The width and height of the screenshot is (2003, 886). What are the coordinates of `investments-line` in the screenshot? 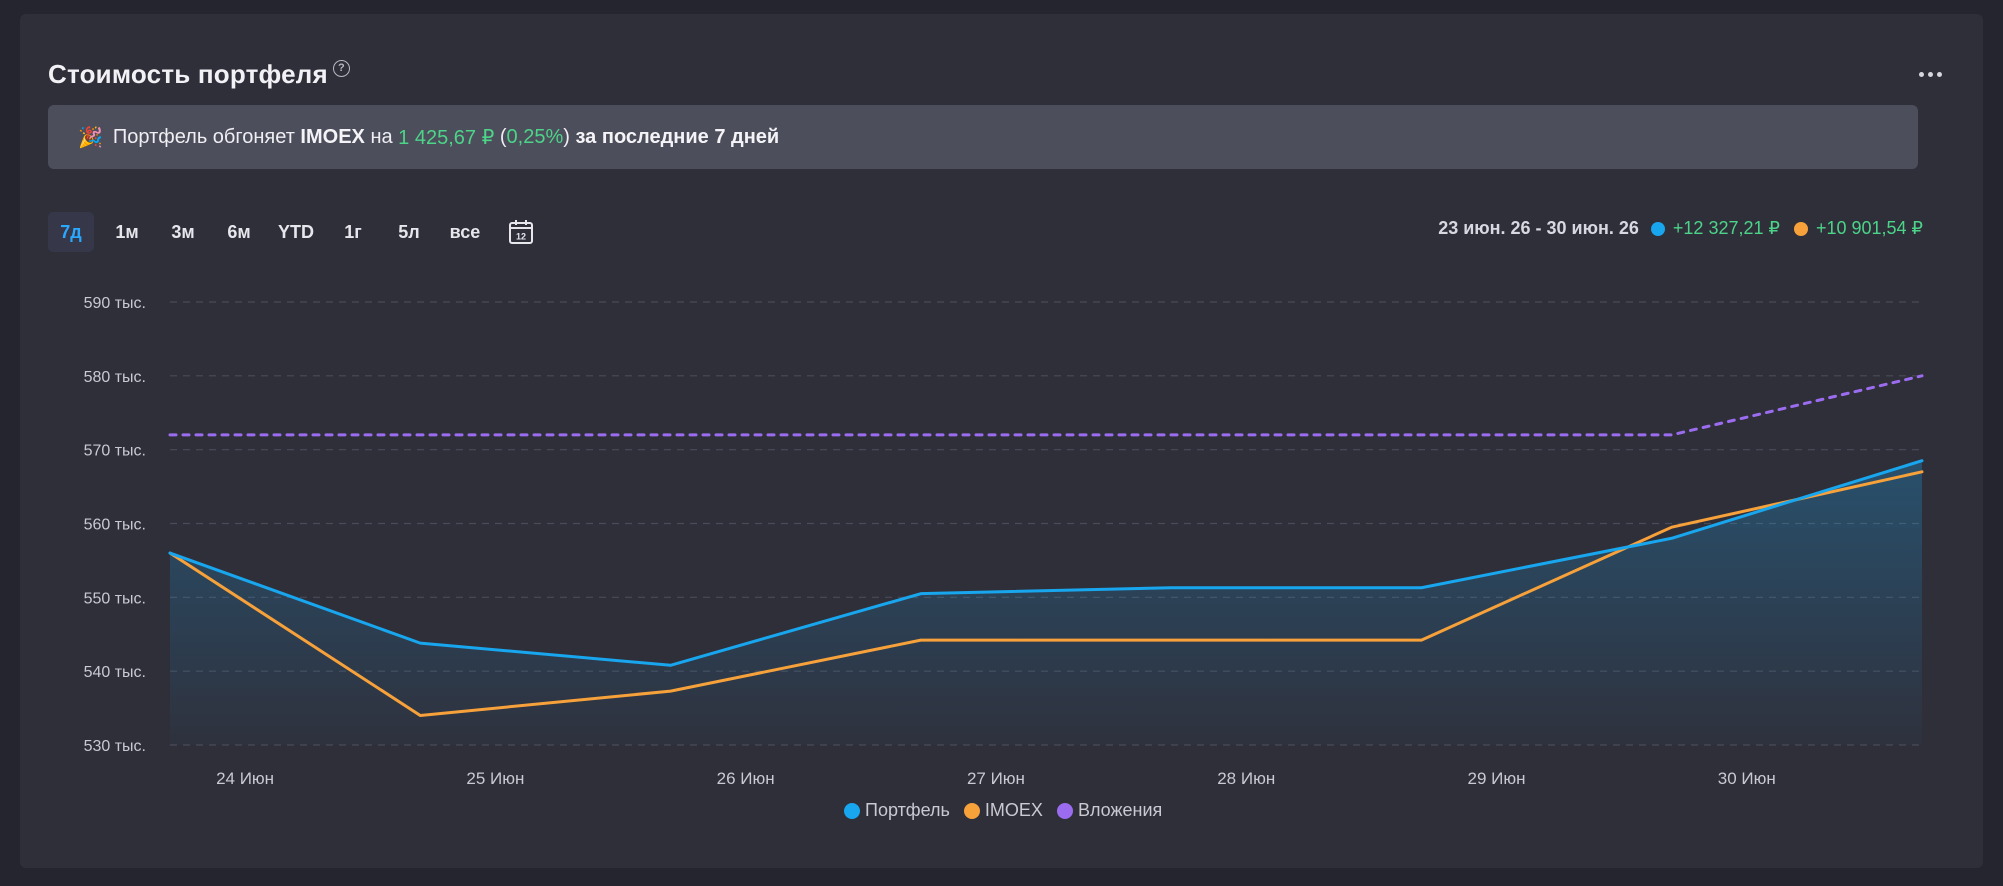 It's located at (1046, 405).